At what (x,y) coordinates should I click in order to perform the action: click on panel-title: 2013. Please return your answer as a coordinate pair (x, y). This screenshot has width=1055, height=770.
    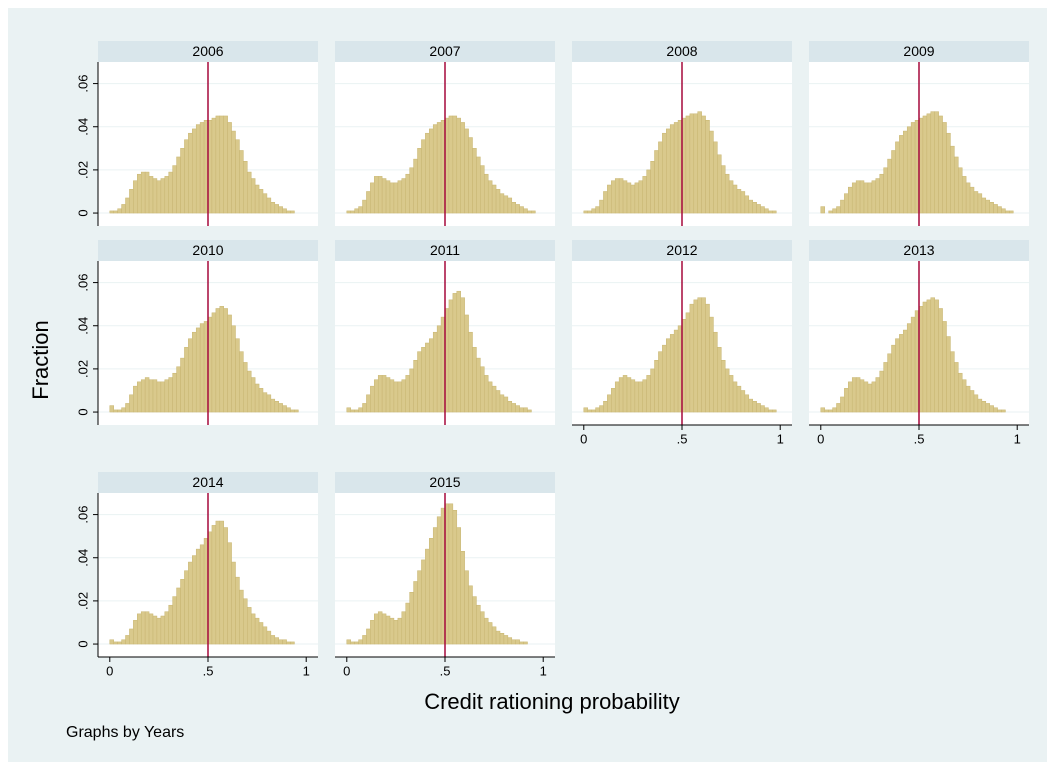
    Looking at the image, I should click on (918, 250).